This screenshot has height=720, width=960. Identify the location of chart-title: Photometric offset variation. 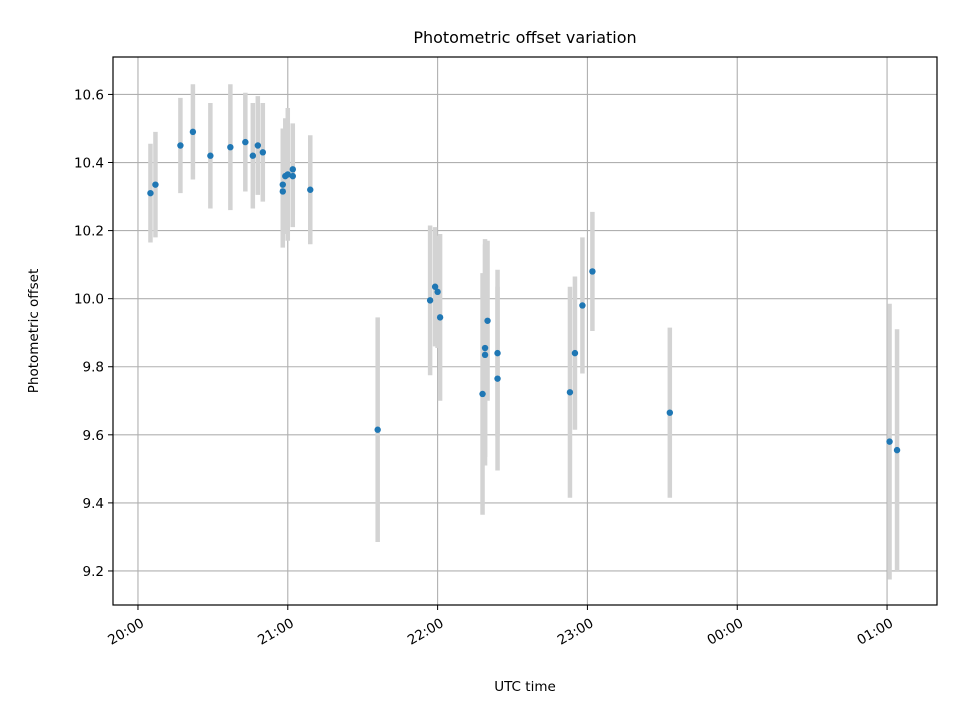
(524, 37).